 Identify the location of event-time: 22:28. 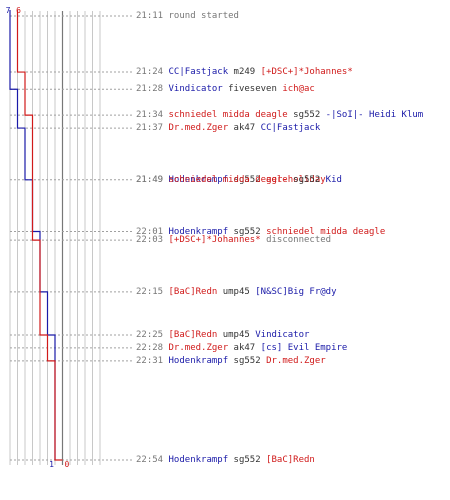
(150, 347).